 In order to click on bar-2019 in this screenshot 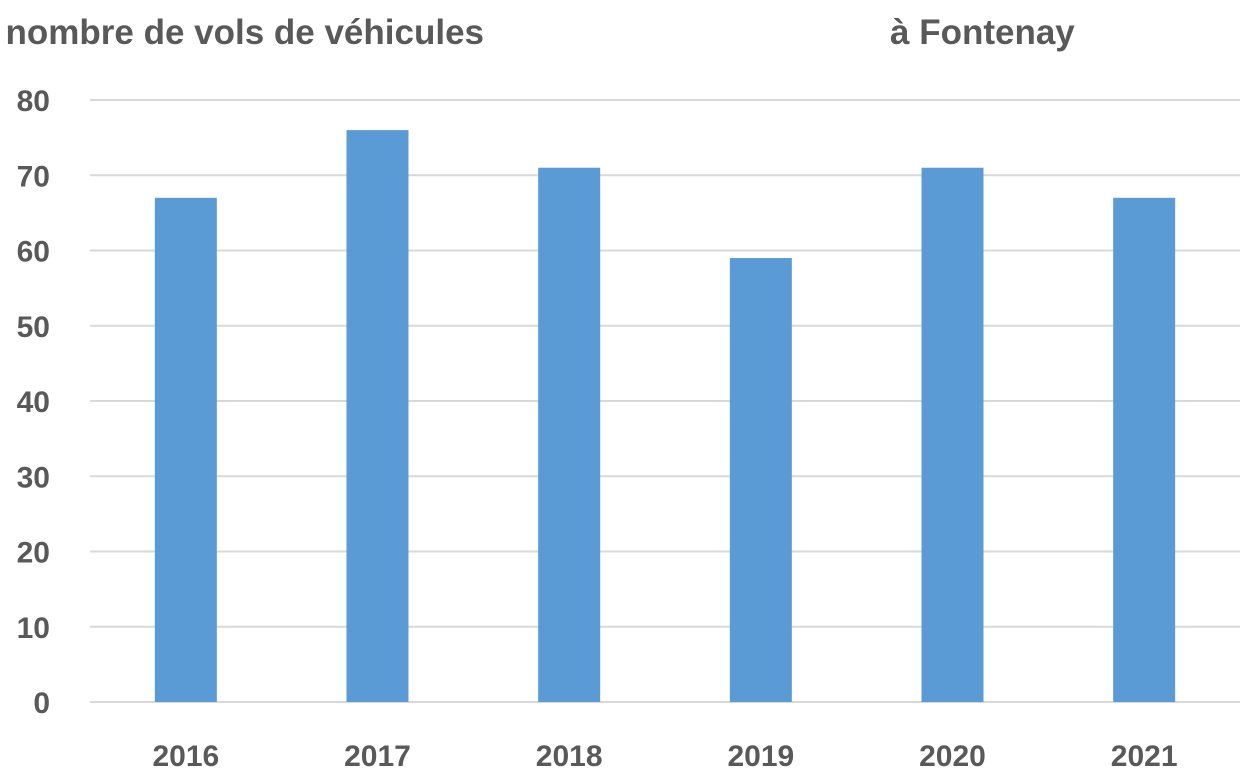, I will do `click(760, 480)`.